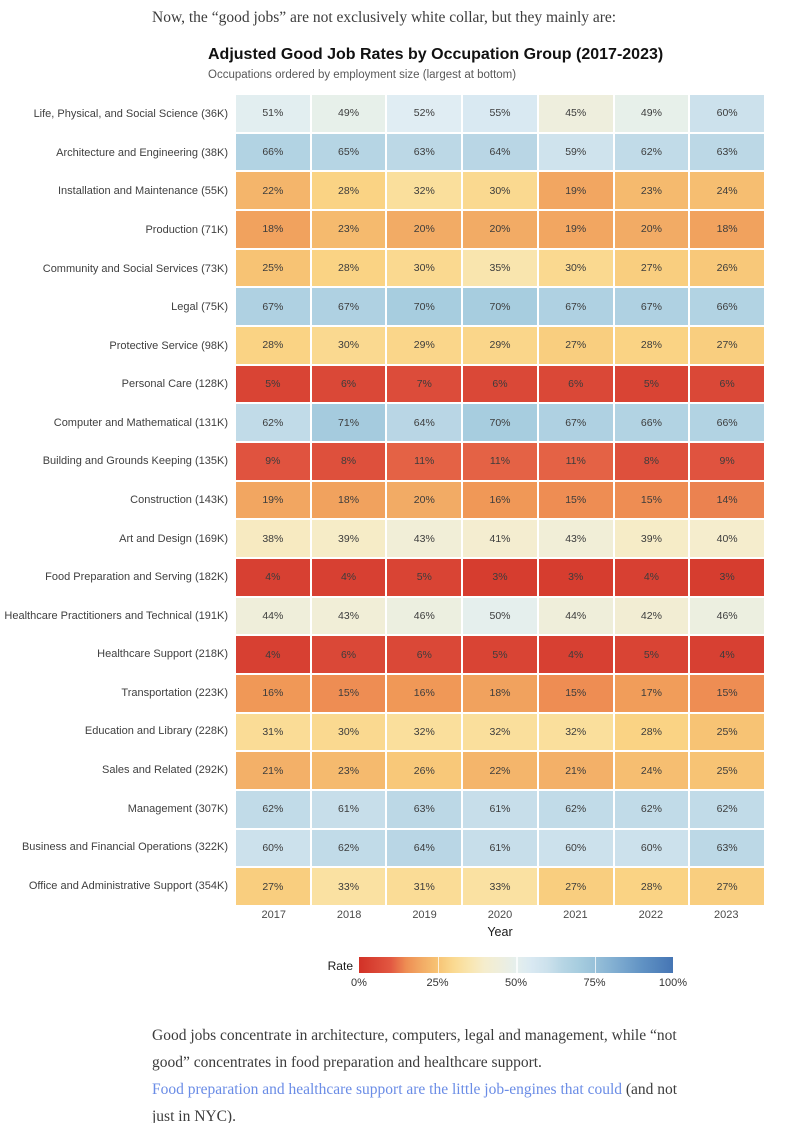  Describe the element at coordinates (162, 654) in the screenshot. I see `row-label: Healthcare Support (218K)` at that location.